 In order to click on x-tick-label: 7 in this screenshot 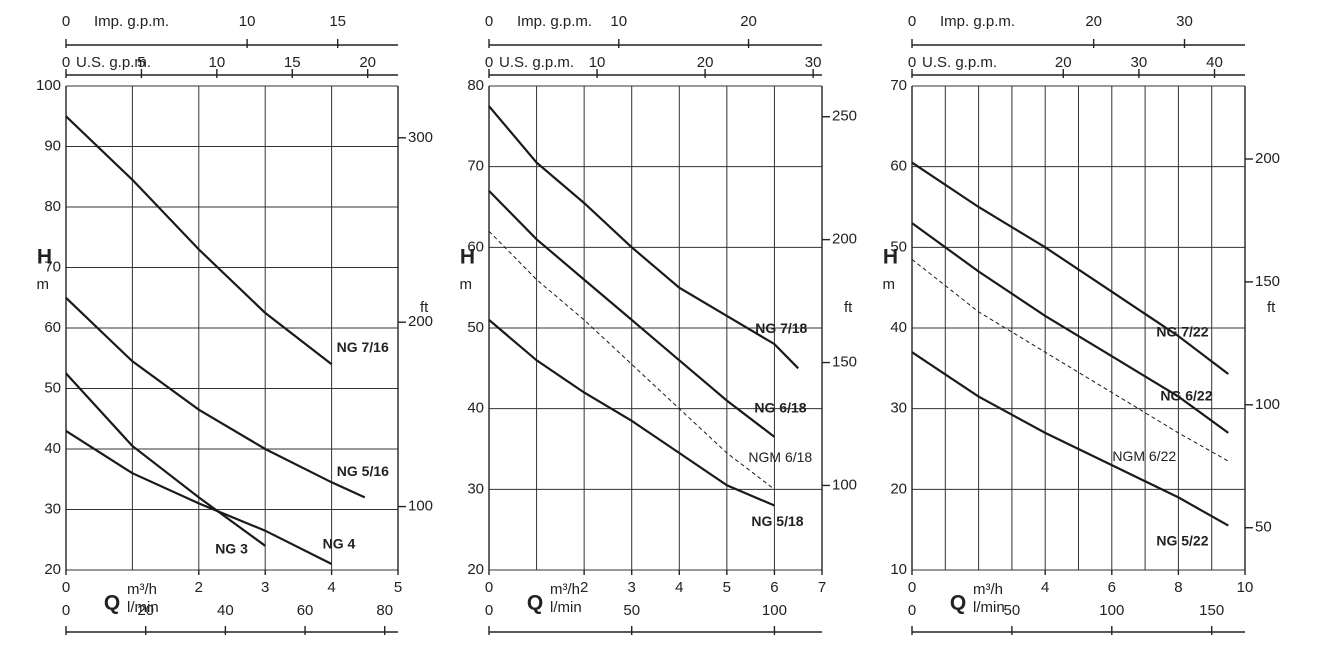, I will do `click(822, 587)`.